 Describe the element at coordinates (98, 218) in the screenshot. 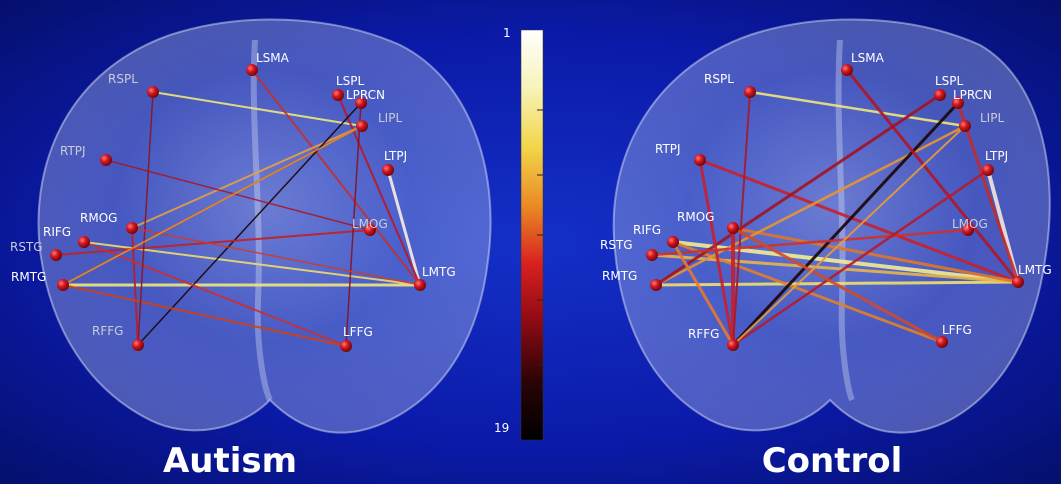

I see `autism-node-label-rmog: RMOG` at that location.